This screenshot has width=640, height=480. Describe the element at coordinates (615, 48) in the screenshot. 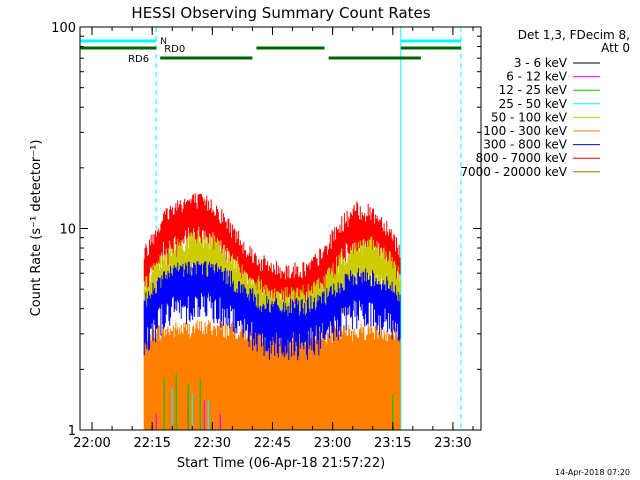

I see `legend-header-line-2: Att 0` at that location.